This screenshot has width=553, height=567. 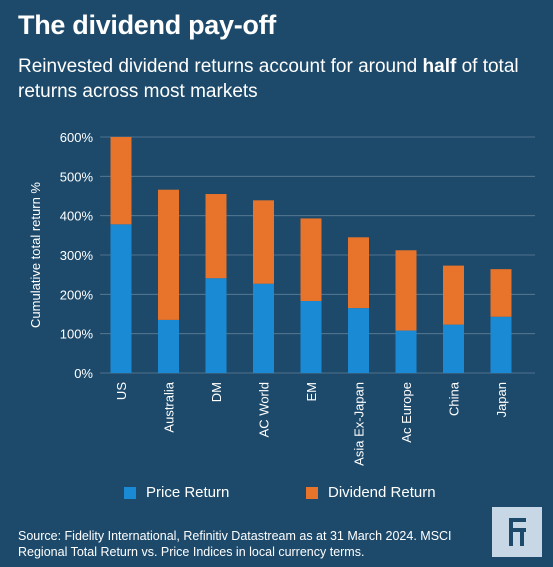 I want to click on price-swatch, so click(x=130, y=492).